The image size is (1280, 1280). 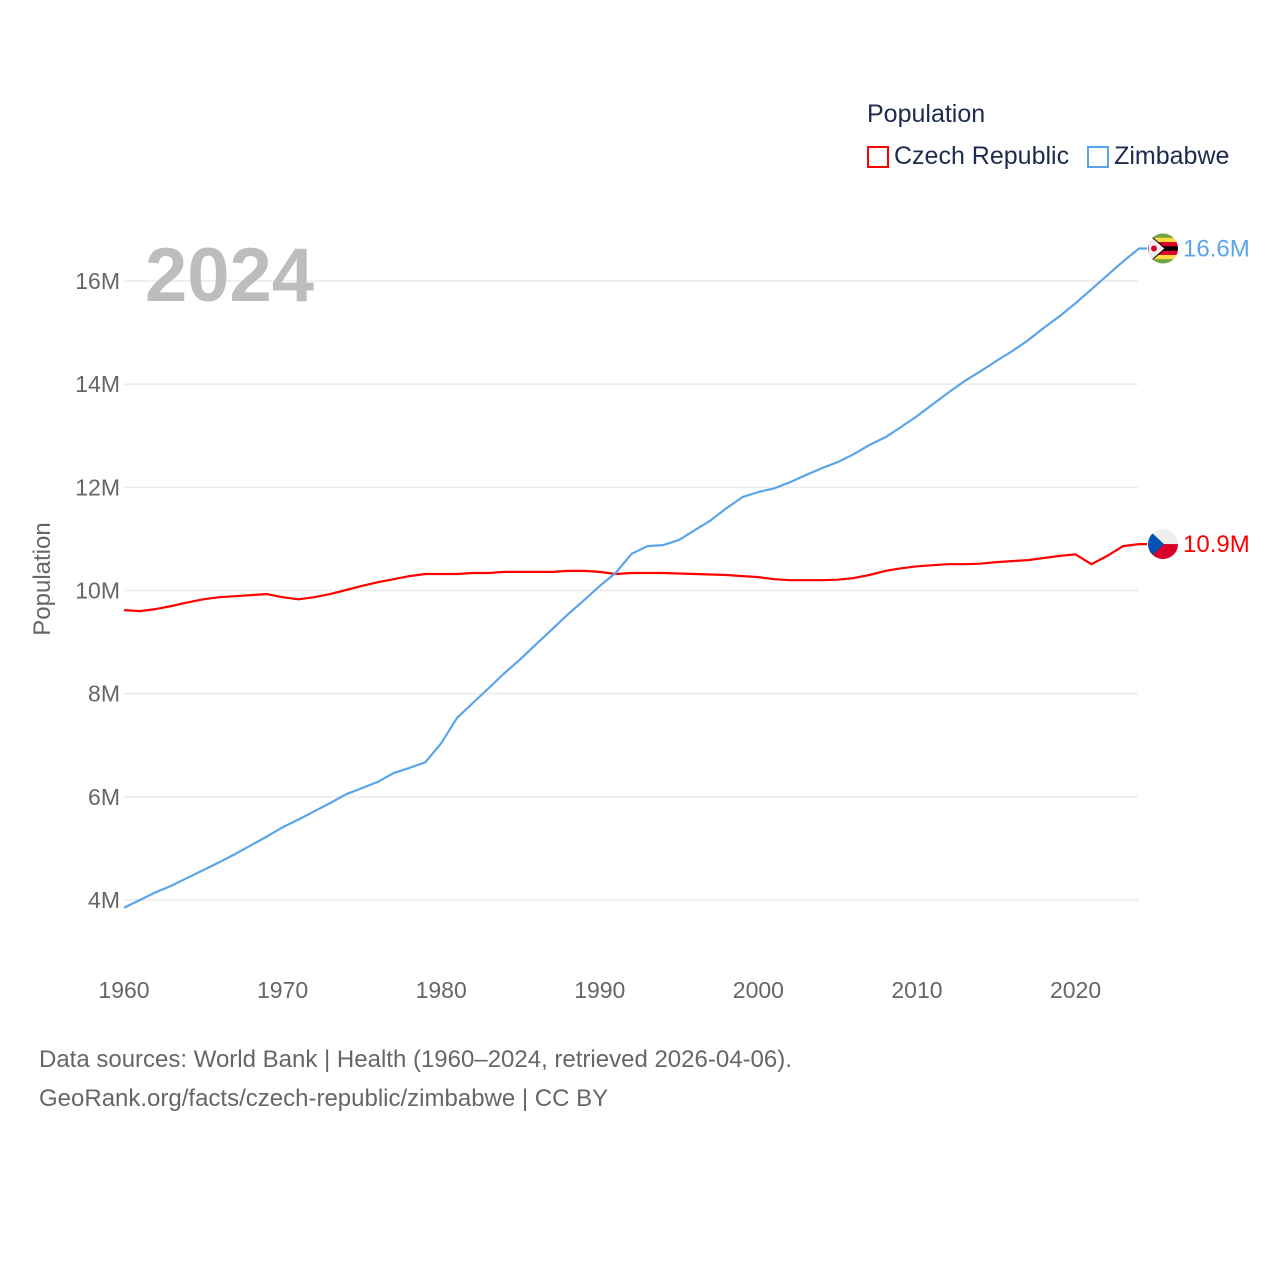 What do you see at coordinates (1172, 156) in the screenshot?
I see `legend-label: Zimbabwe` at bounding box center [1172, 156].